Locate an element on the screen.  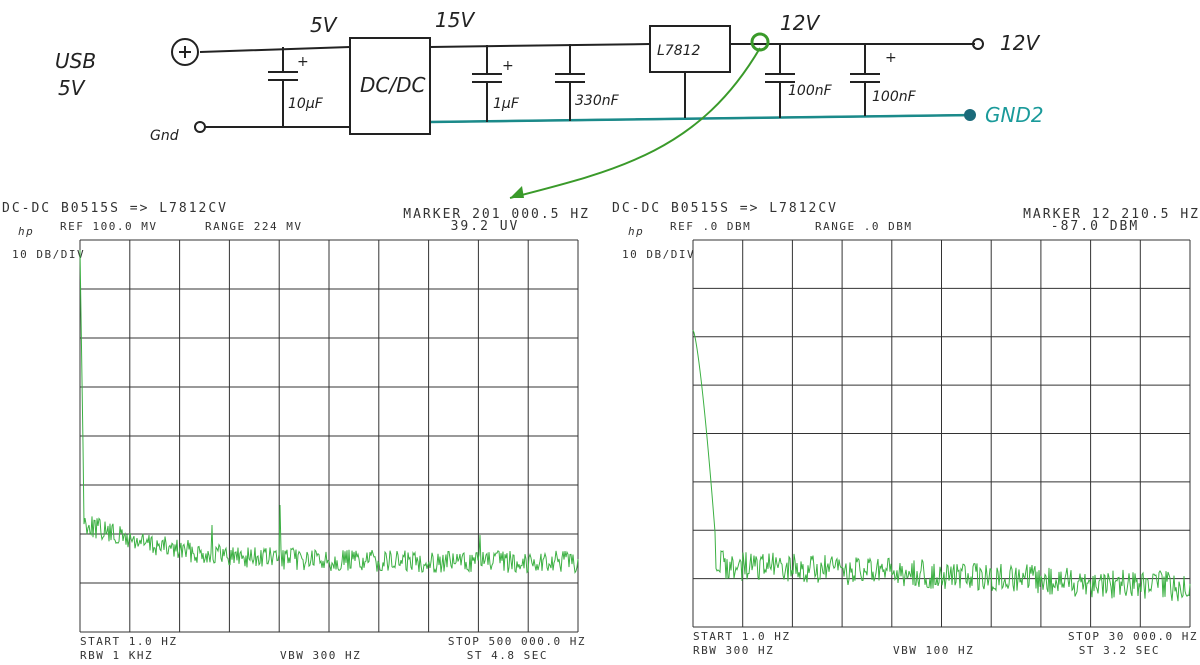
label: Gnd is located at coordinates (164, 136).